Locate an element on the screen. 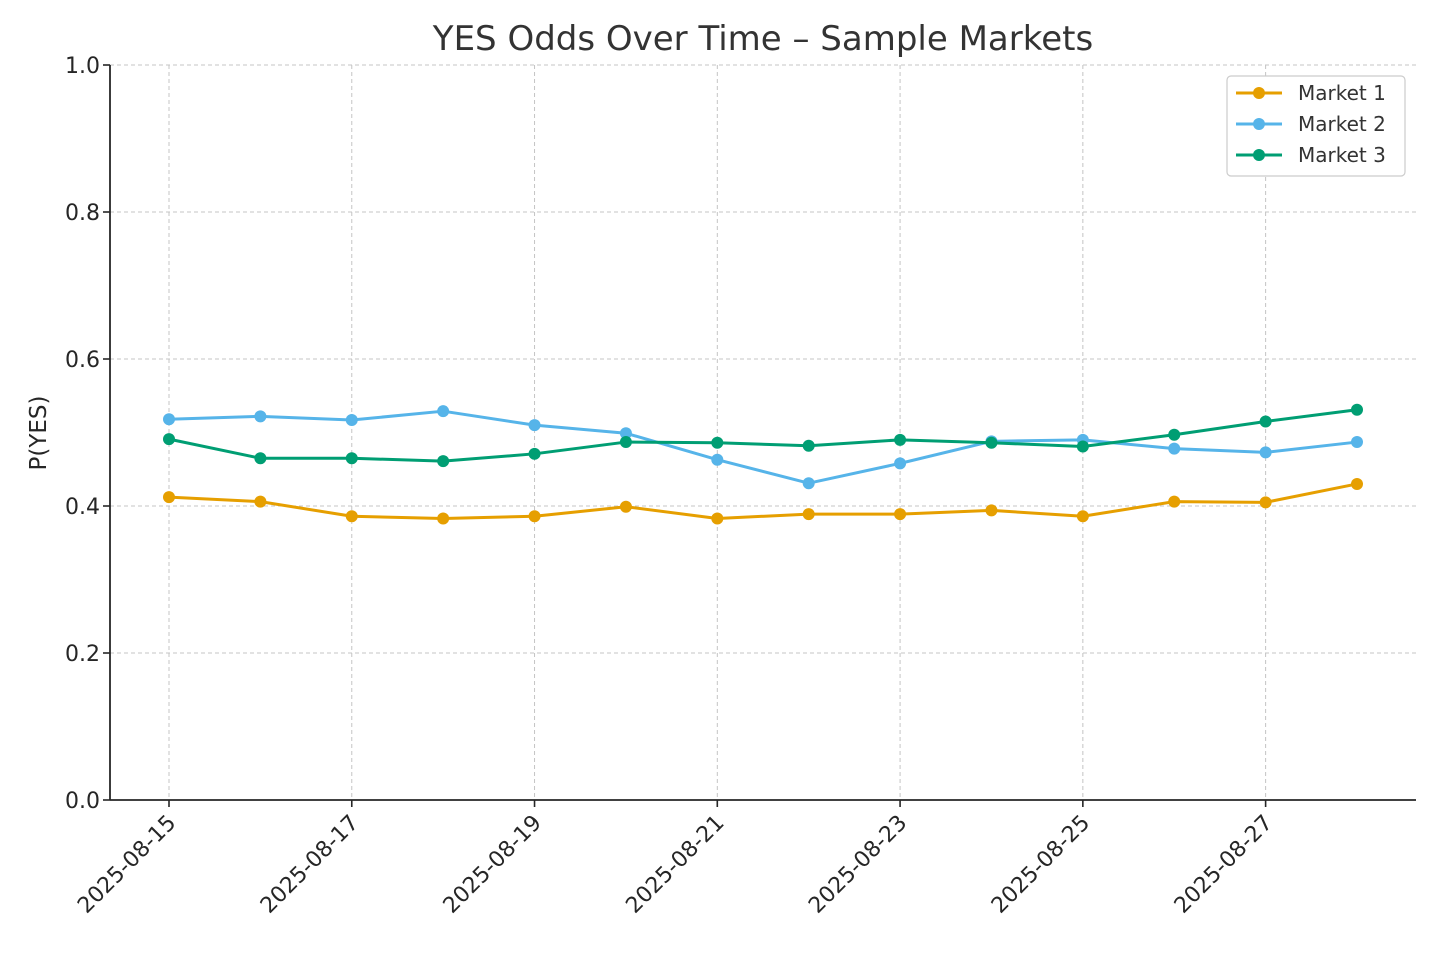  legend: Market 1 Market 2 Market 3 is located at coordinates (1316, 126).